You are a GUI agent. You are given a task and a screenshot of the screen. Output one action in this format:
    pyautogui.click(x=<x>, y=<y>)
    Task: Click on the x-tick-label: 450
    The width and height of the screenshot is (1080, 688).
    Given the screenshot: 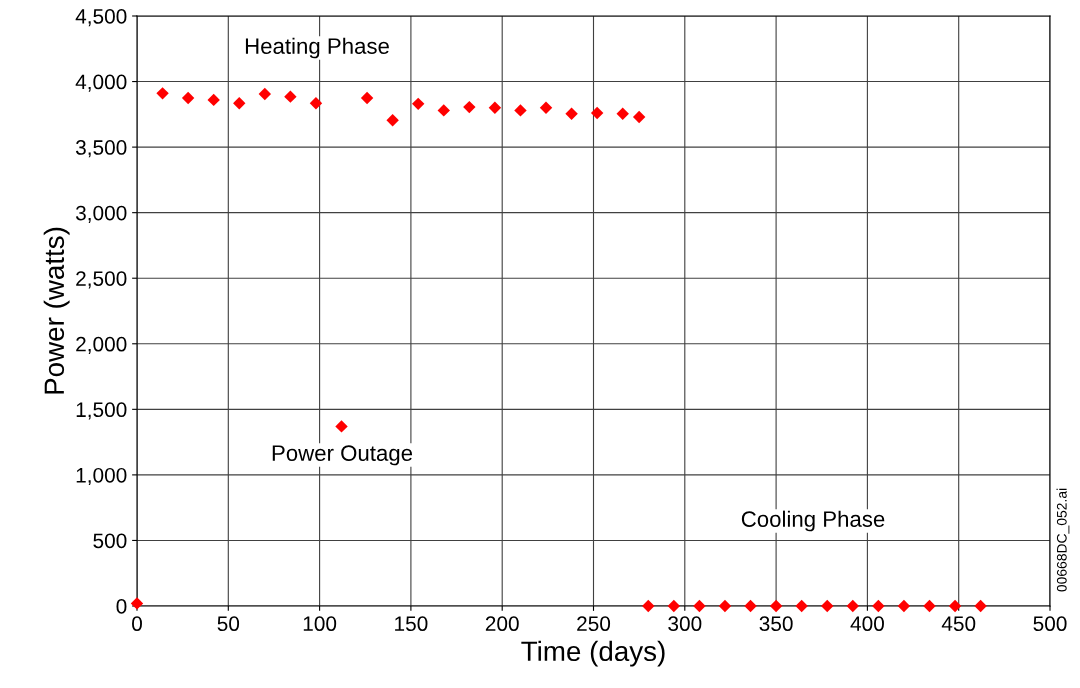 What is the action you would take?
    pyautogui.click(x=958, y=624)
    